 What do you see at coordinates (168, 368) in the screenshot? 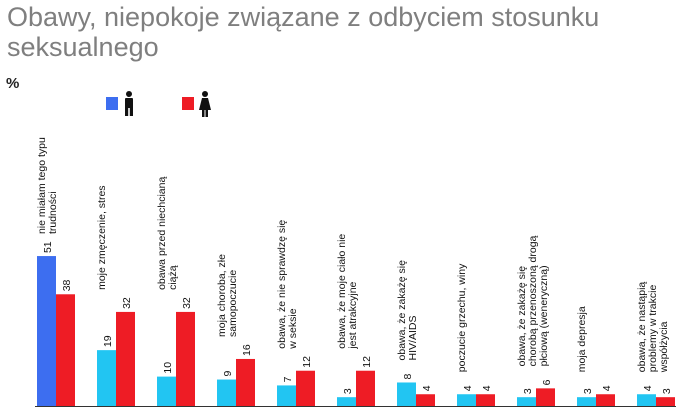
I see `value-label-s1-2: 10` at bounding box center [168, 368].